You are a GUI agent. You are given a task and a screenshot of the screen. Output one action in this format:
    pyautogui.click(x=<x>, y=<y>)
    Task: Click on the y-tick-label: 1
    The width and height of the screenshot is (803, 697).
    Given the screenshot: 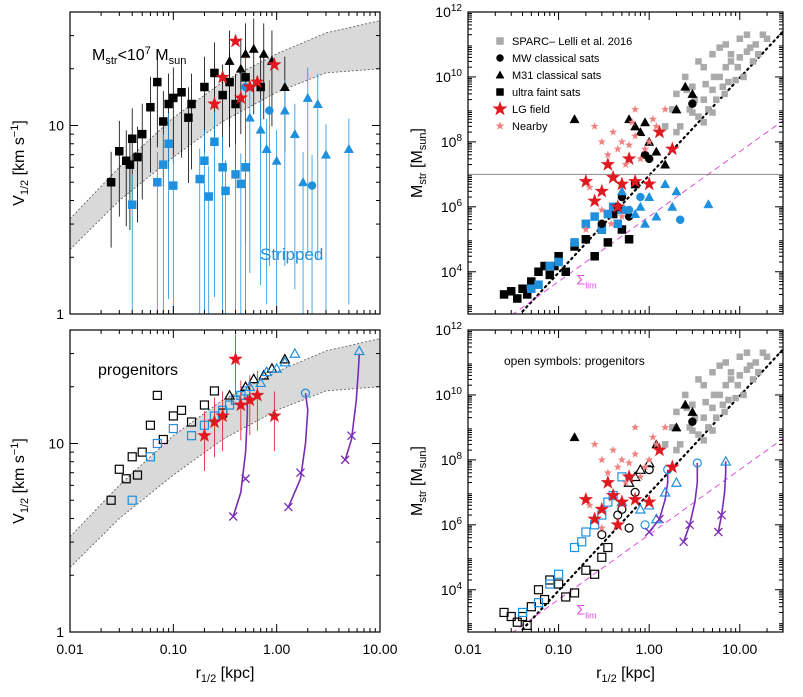 What is the action you would take?
    pyautogui.click(x=60, y=314)
    